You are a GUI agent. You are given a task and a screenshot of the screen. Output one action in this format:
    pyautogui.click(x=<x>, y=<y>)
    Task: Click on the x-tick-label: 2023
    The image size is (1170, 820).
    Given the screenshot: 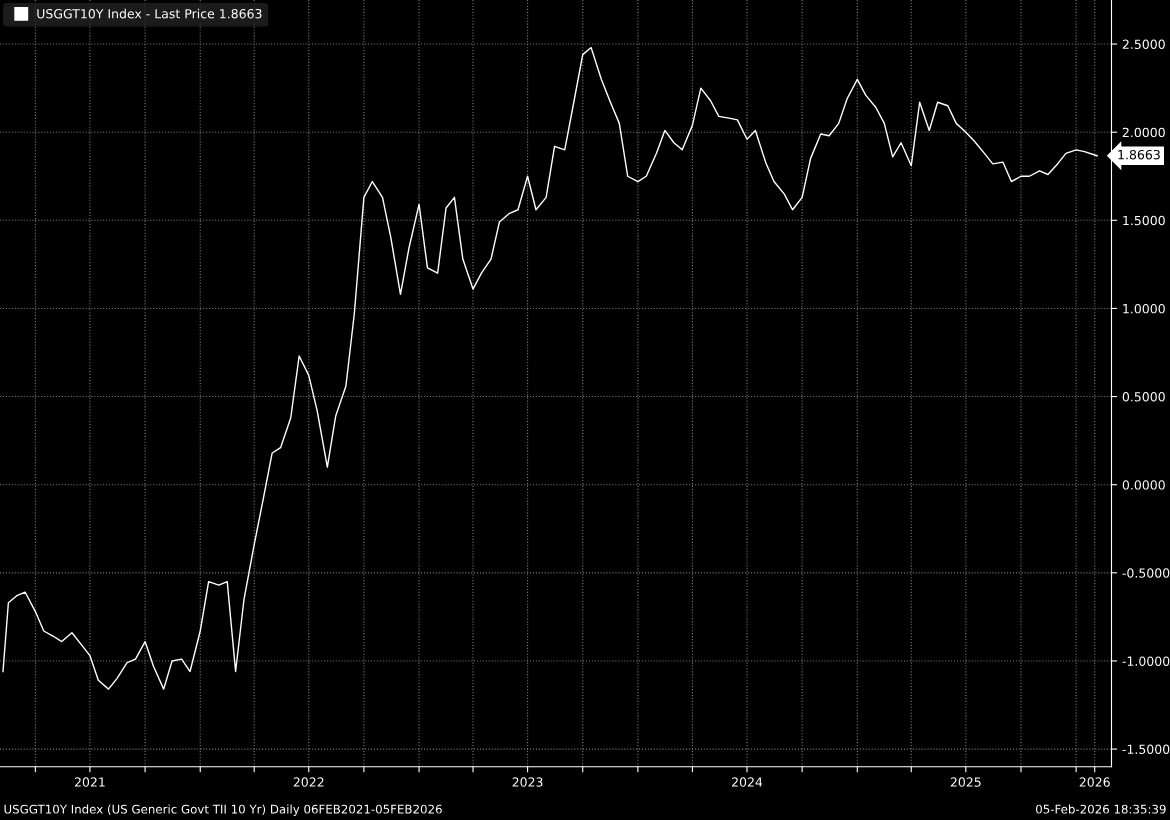 What is the action you would take?
    pyautogui.click(x=527, y=782)
    